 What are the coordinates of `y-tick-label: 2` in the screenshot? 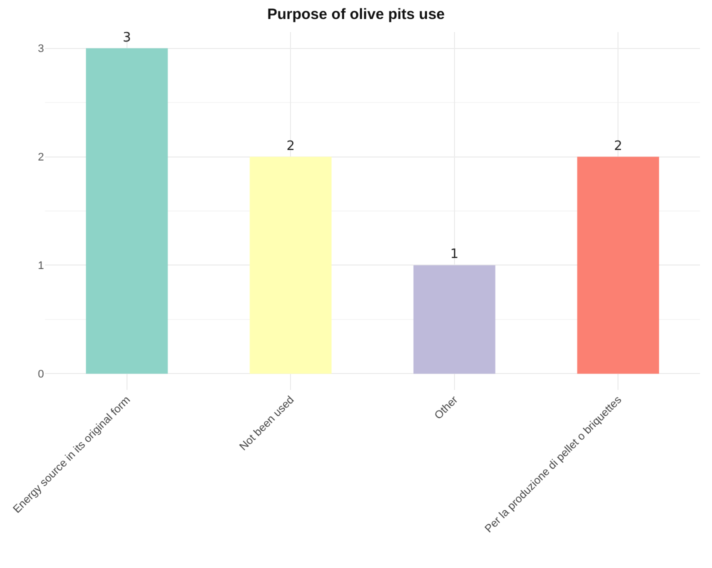 It's located at (41, 158).